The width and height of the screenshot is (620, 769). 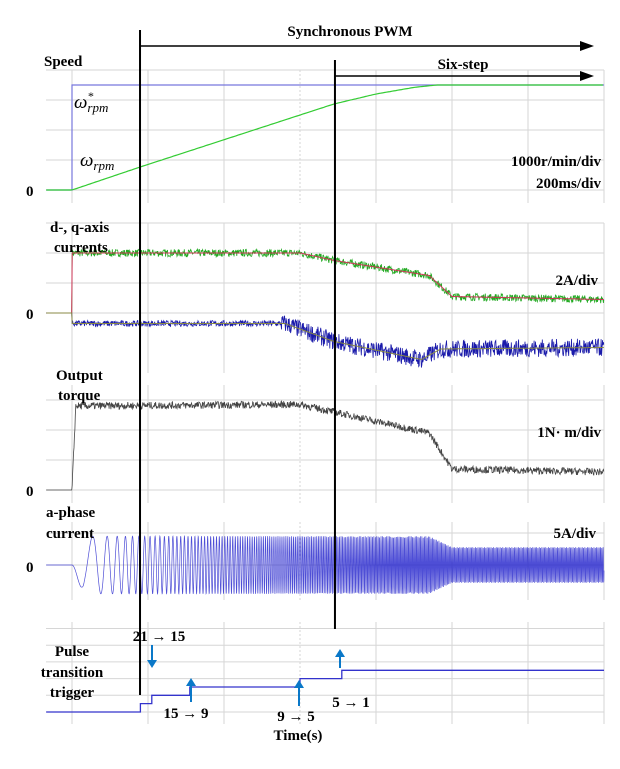 What do you see at coordinates (298, 736) in the screenshot?
I see `x-axis-label: Time(s)` at bounding box center [298, 736].